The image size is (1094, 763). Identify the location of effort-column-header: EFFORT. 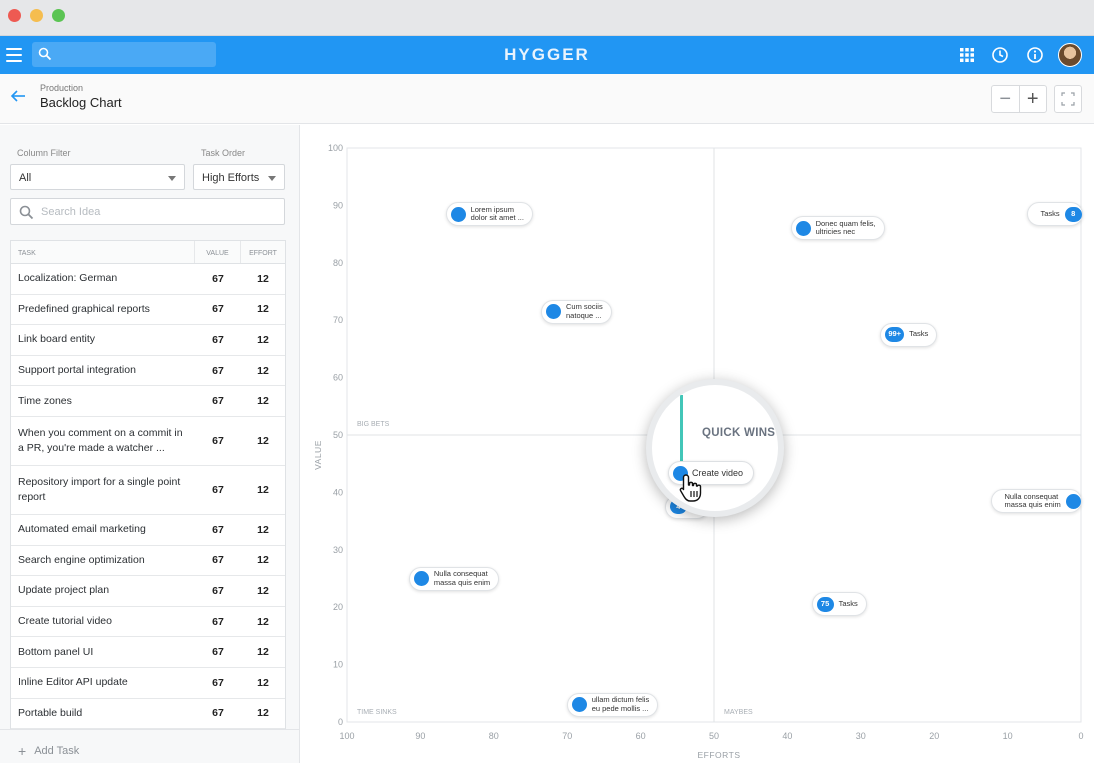
(263, 253).